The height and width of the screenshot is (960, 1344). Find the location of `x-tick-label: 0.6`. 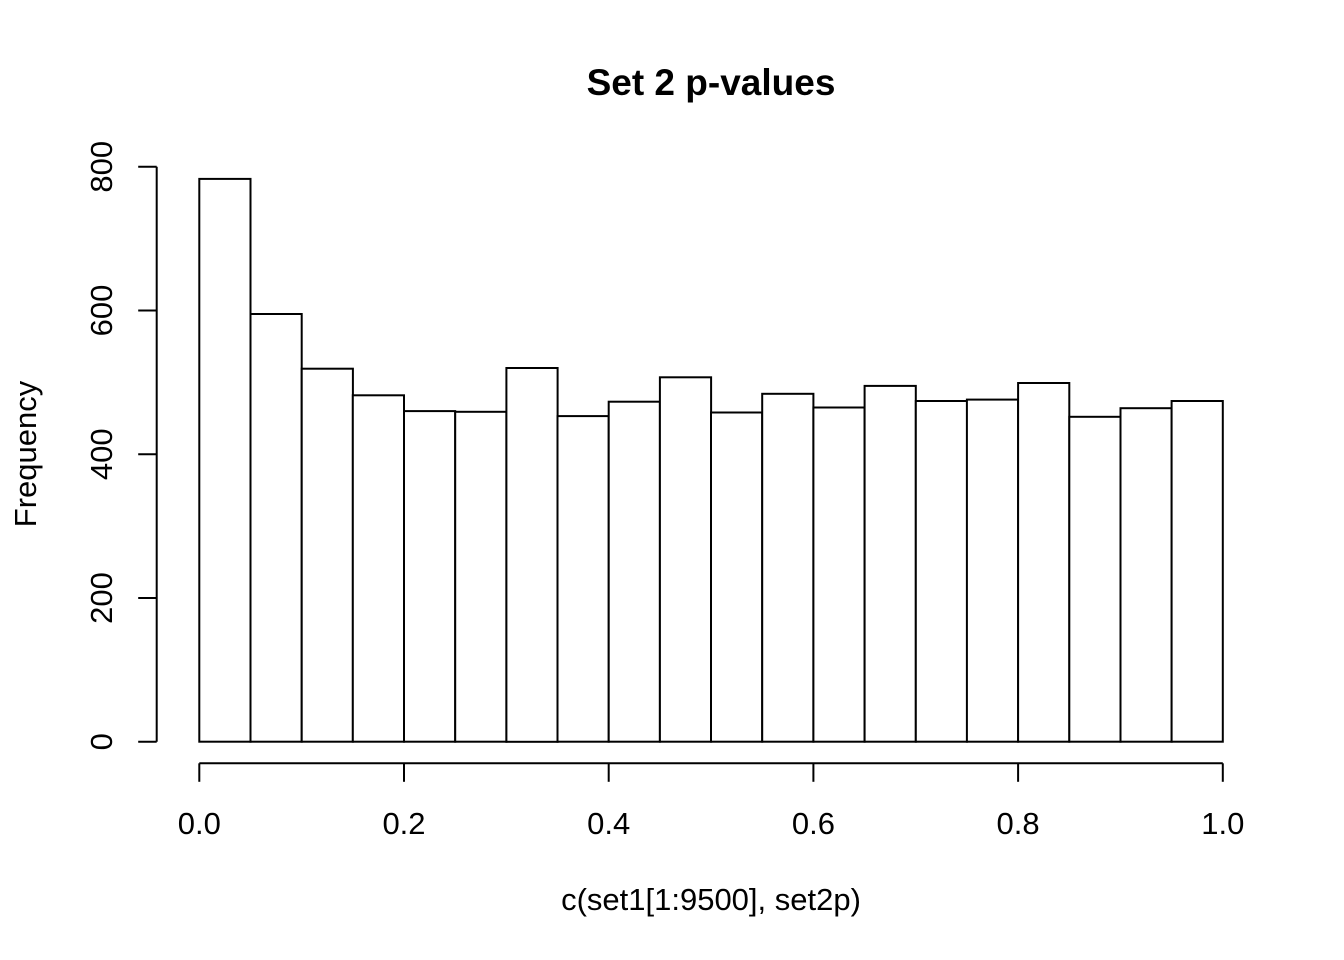

x-tick-label: 0.6 is located at coordinates (813, 823).